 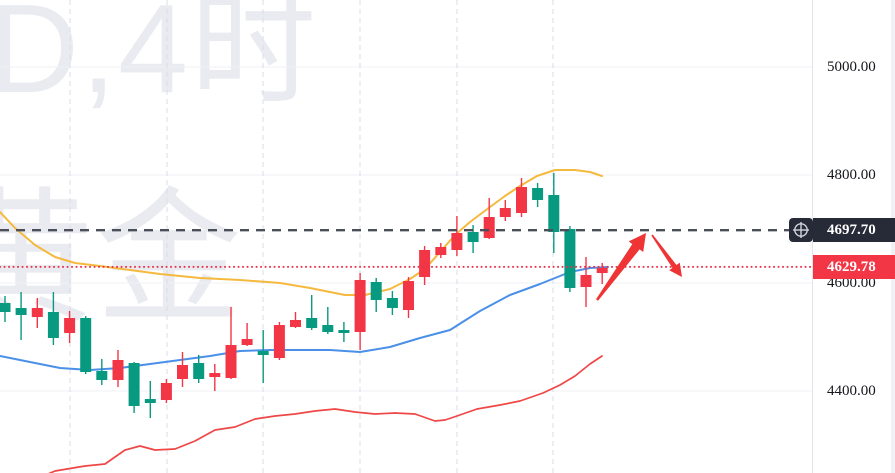 I want to click on price-axis-label: 5000.00, so click(x=851, y=67).